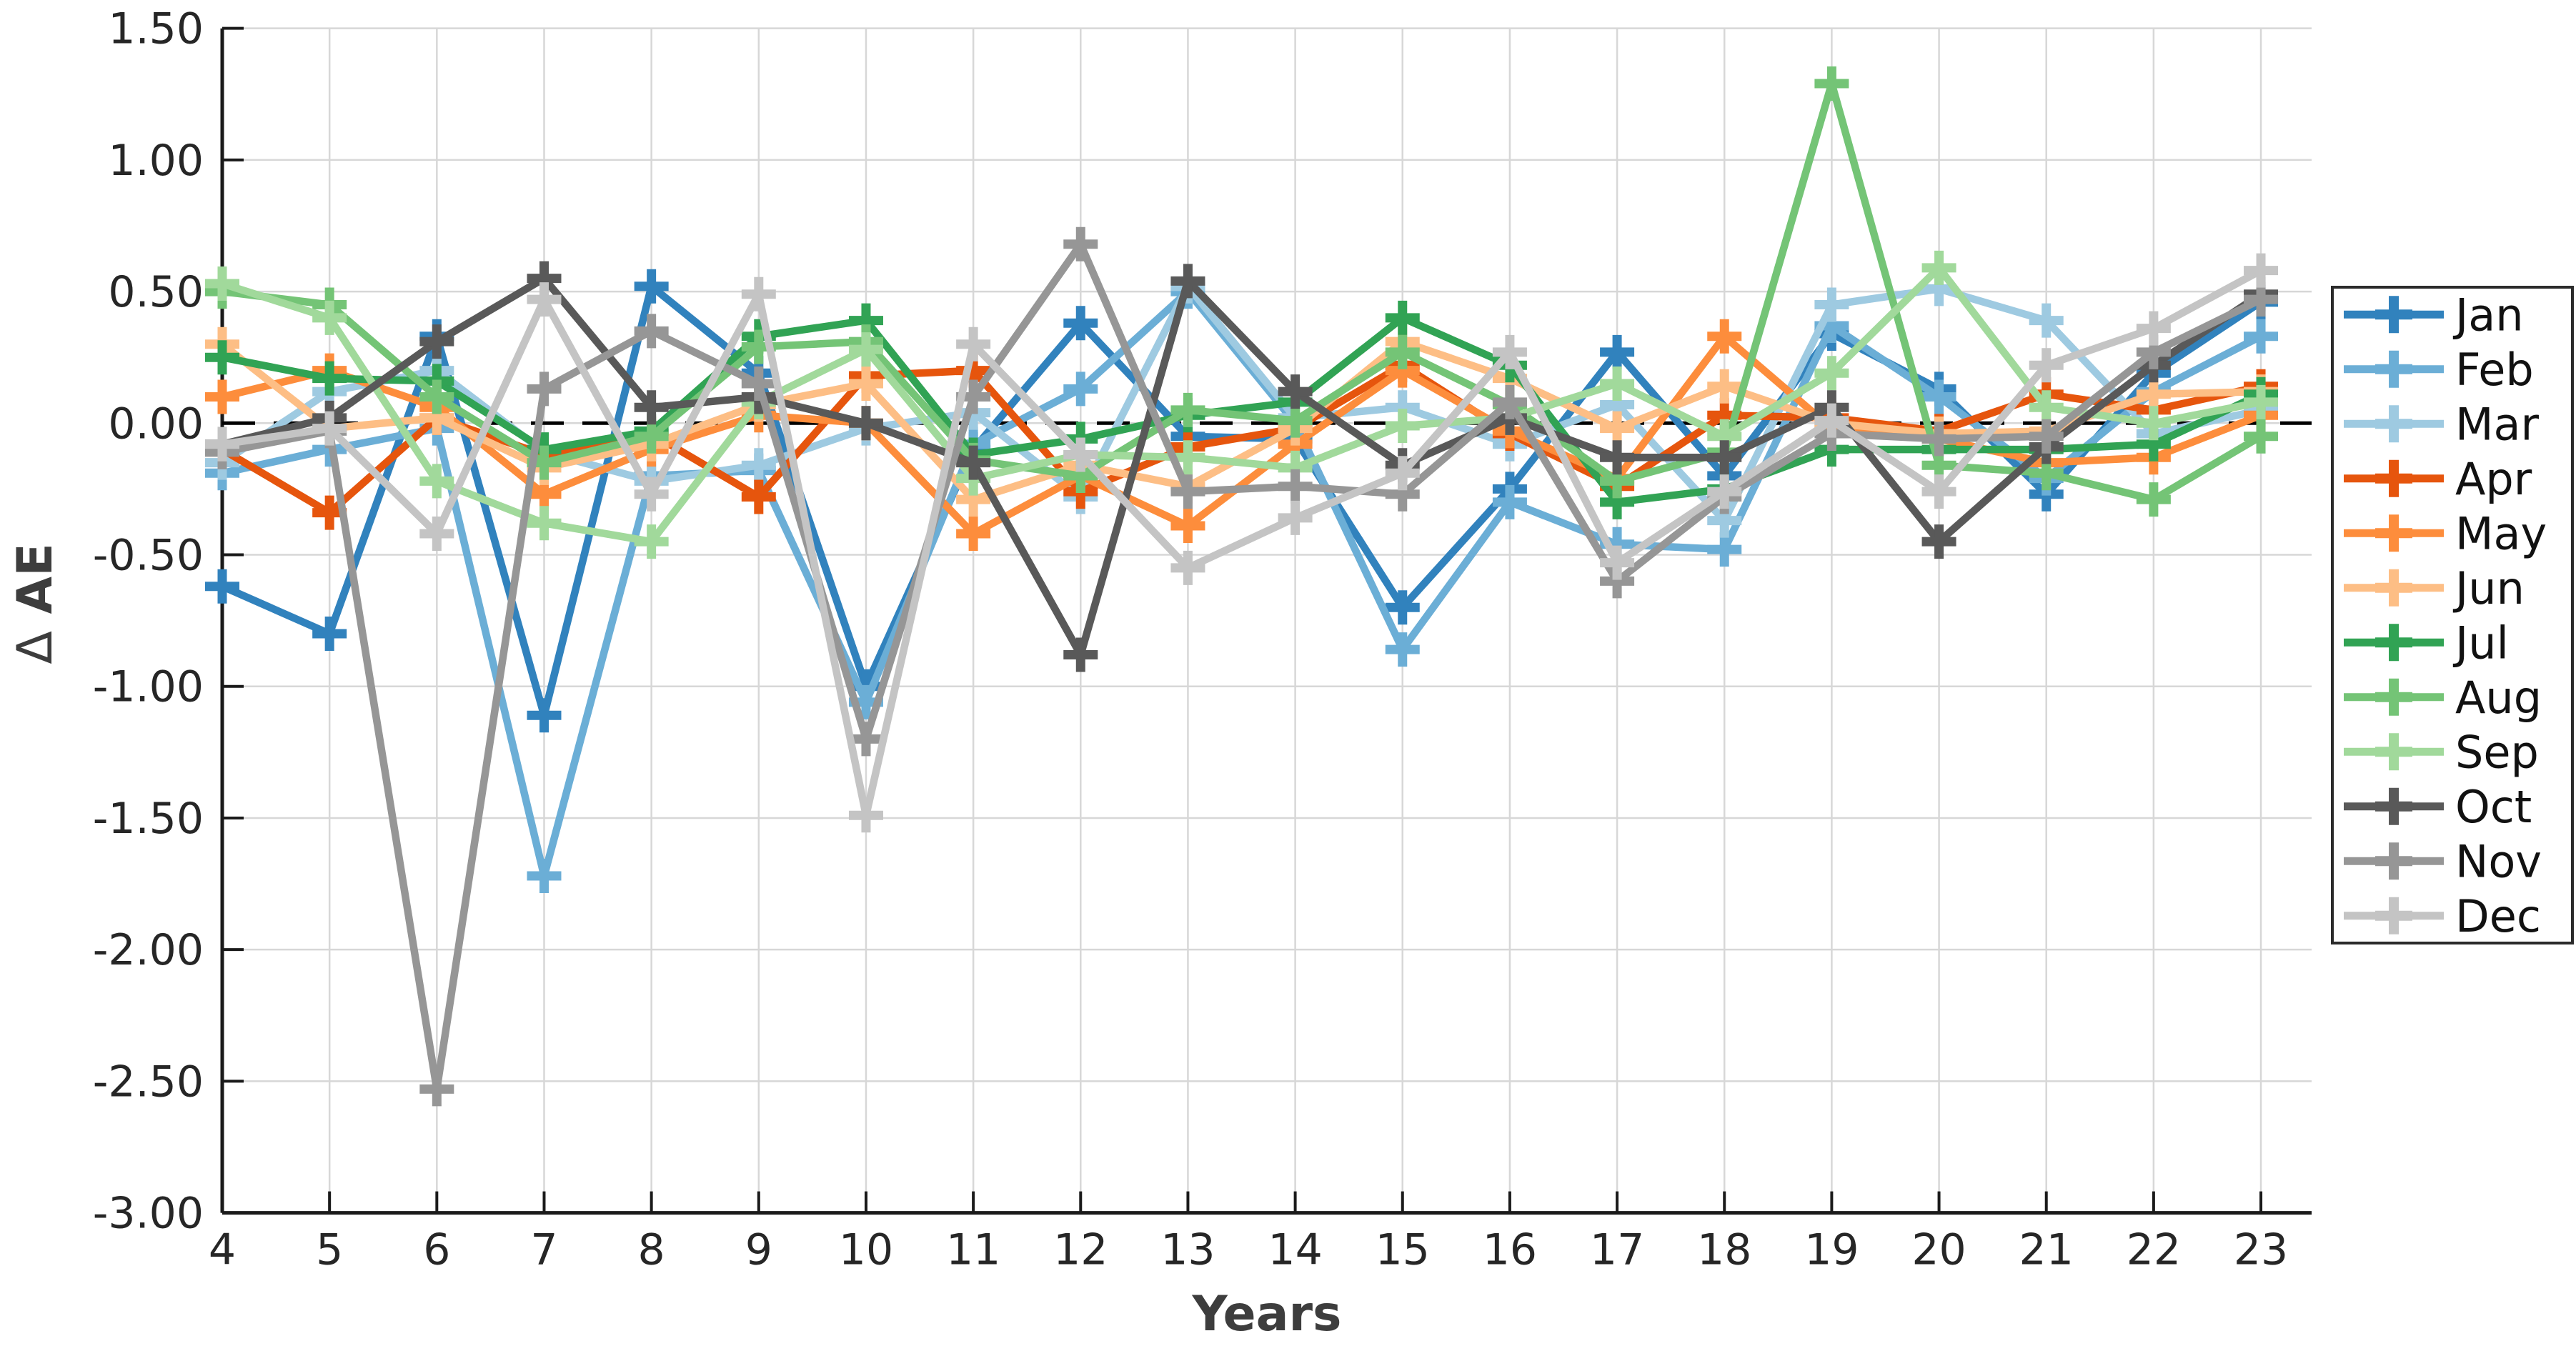 This screenshot has height=1346, width=2576. What do you see at coordinates (2452, 615) in the screenshot?
I see `legend-box` at bounding box center [2452, 615].